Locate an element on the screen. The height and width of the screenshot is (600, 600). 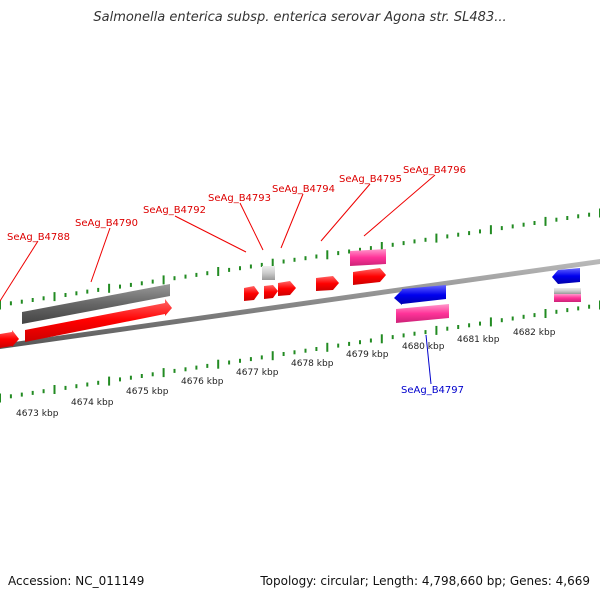
scale-label: 4677 kbp is located at coordinates (257, 373).